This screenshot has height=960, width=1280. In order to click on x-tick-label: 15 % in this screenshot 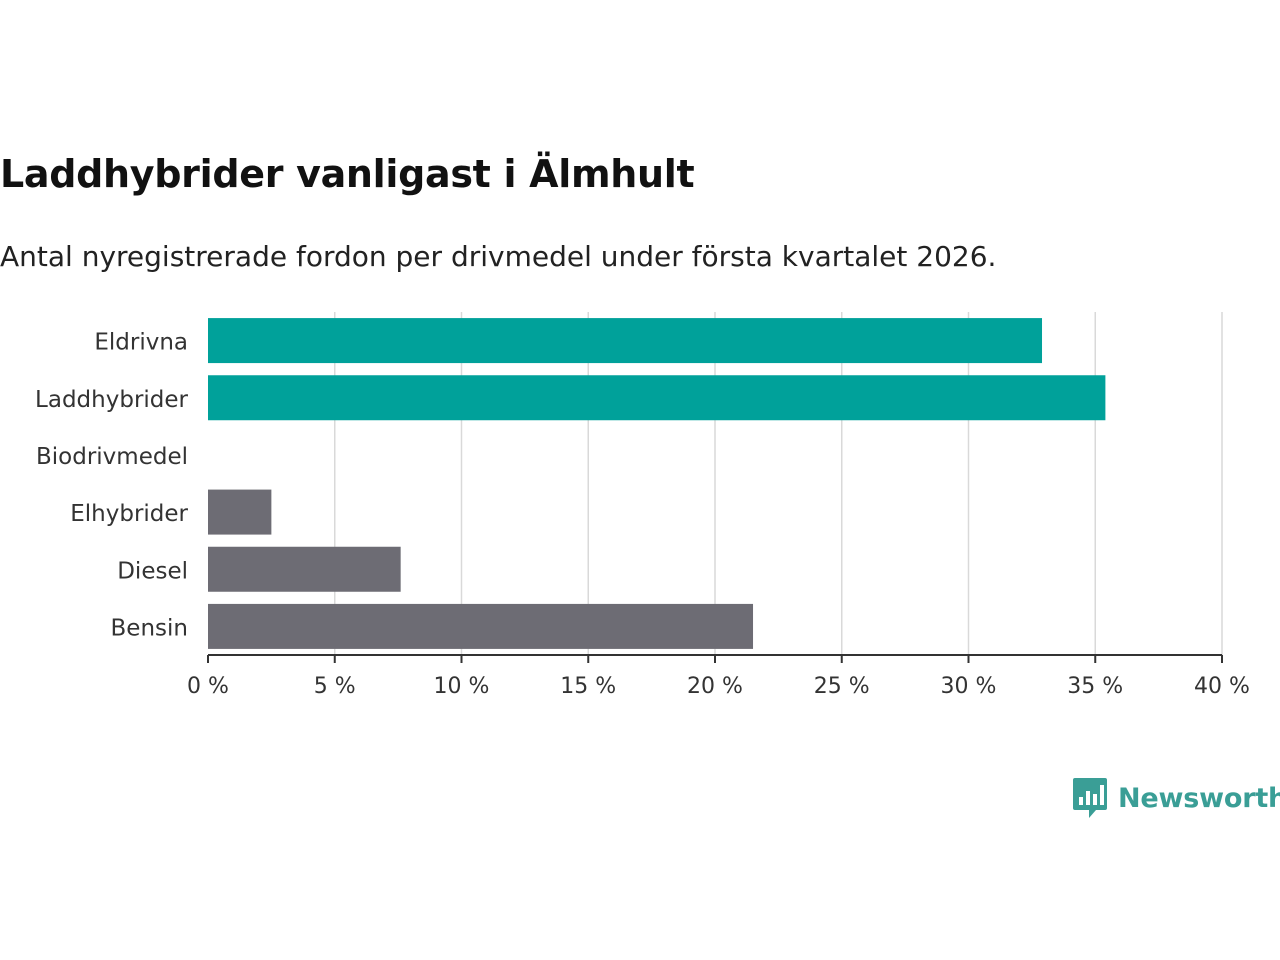, I will do `click(588, 686)`.